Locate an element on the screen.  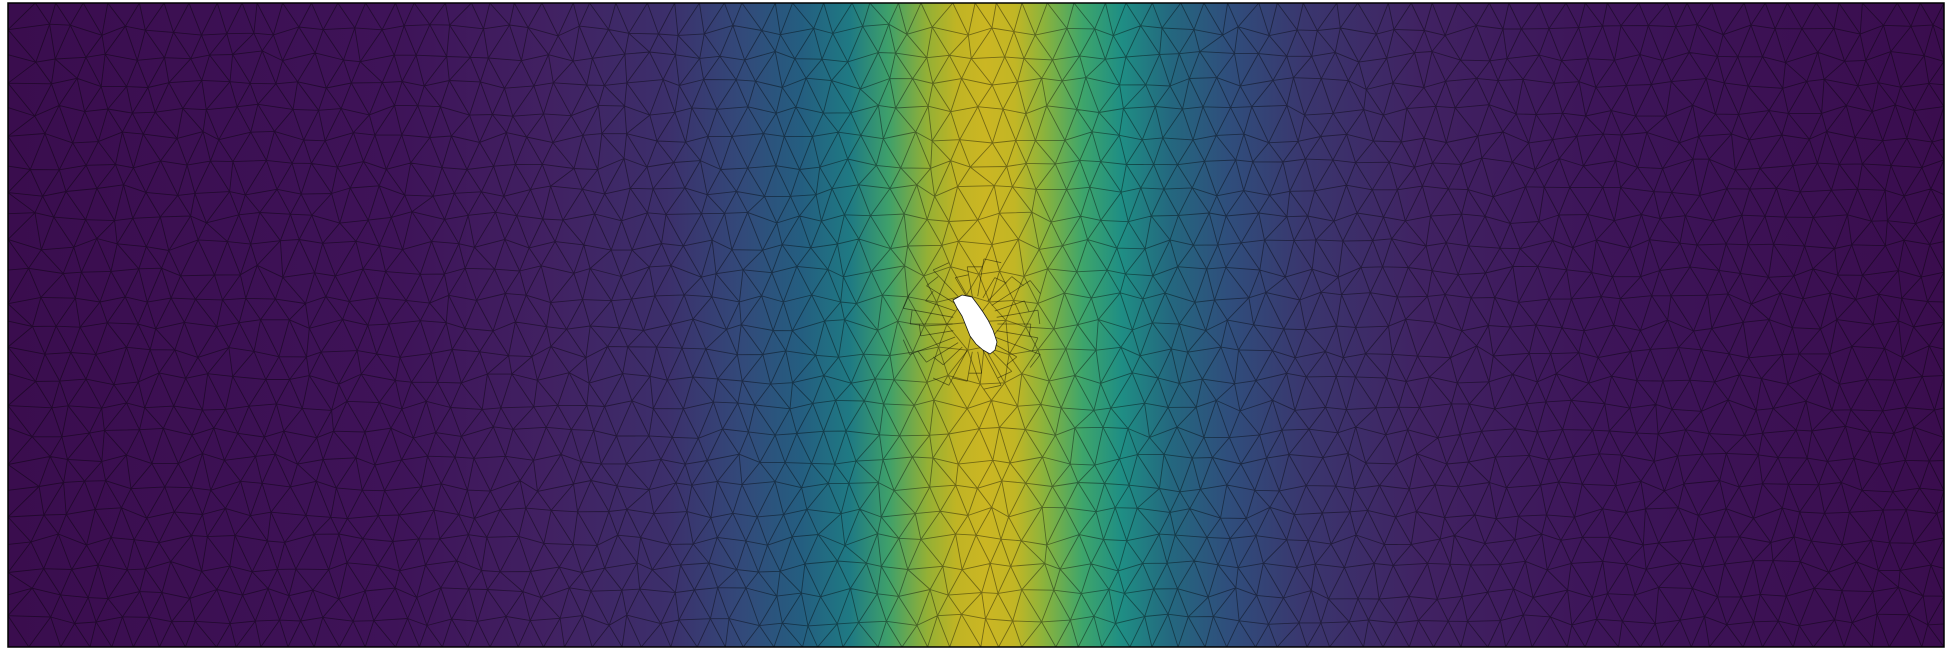
hole-refinement-edges is located at coordinates (971, 324).